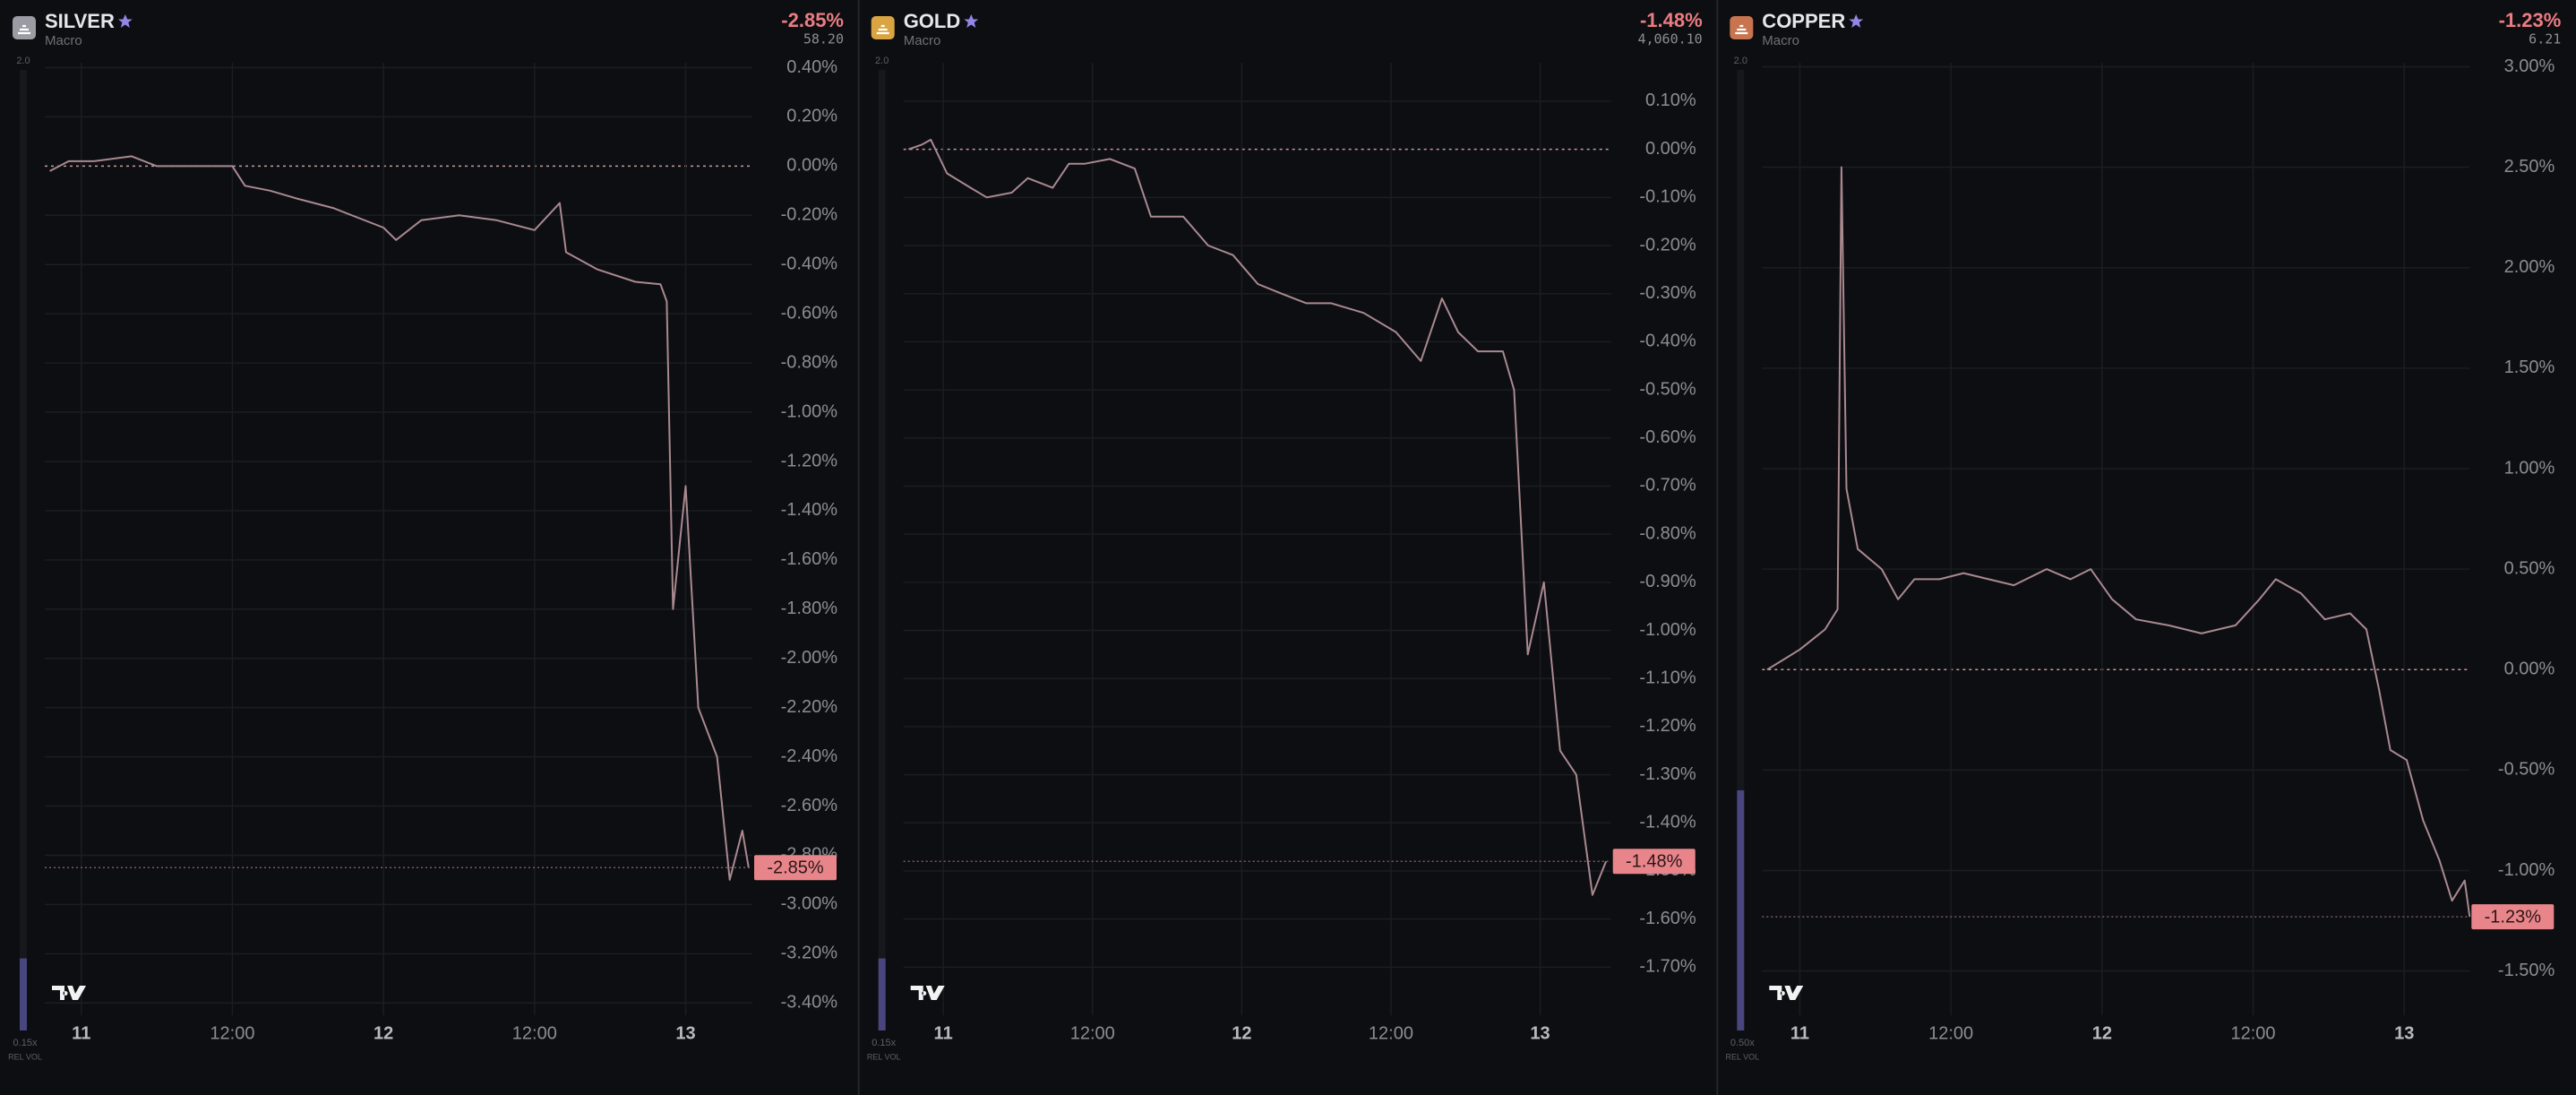  I want to click on y-tick-label: -0.70%, so click(1667, 486).